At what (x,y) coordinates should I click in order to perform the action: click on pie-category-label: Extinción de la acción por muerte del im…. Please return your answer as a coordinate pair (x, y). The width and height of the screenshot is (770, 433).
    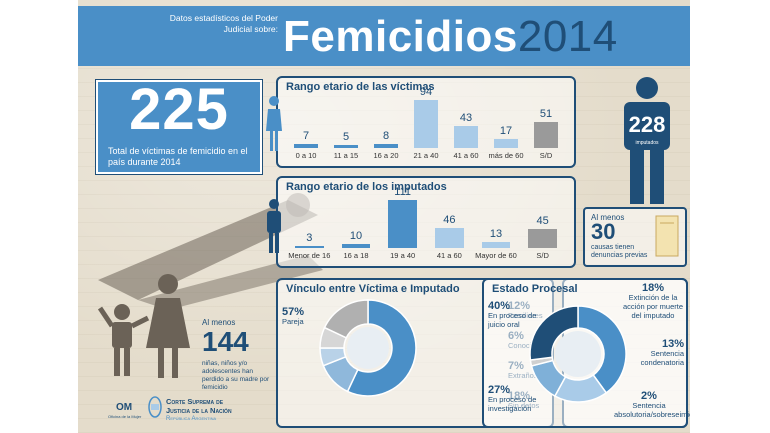
    Looking at the image, I should click on (653, 306).